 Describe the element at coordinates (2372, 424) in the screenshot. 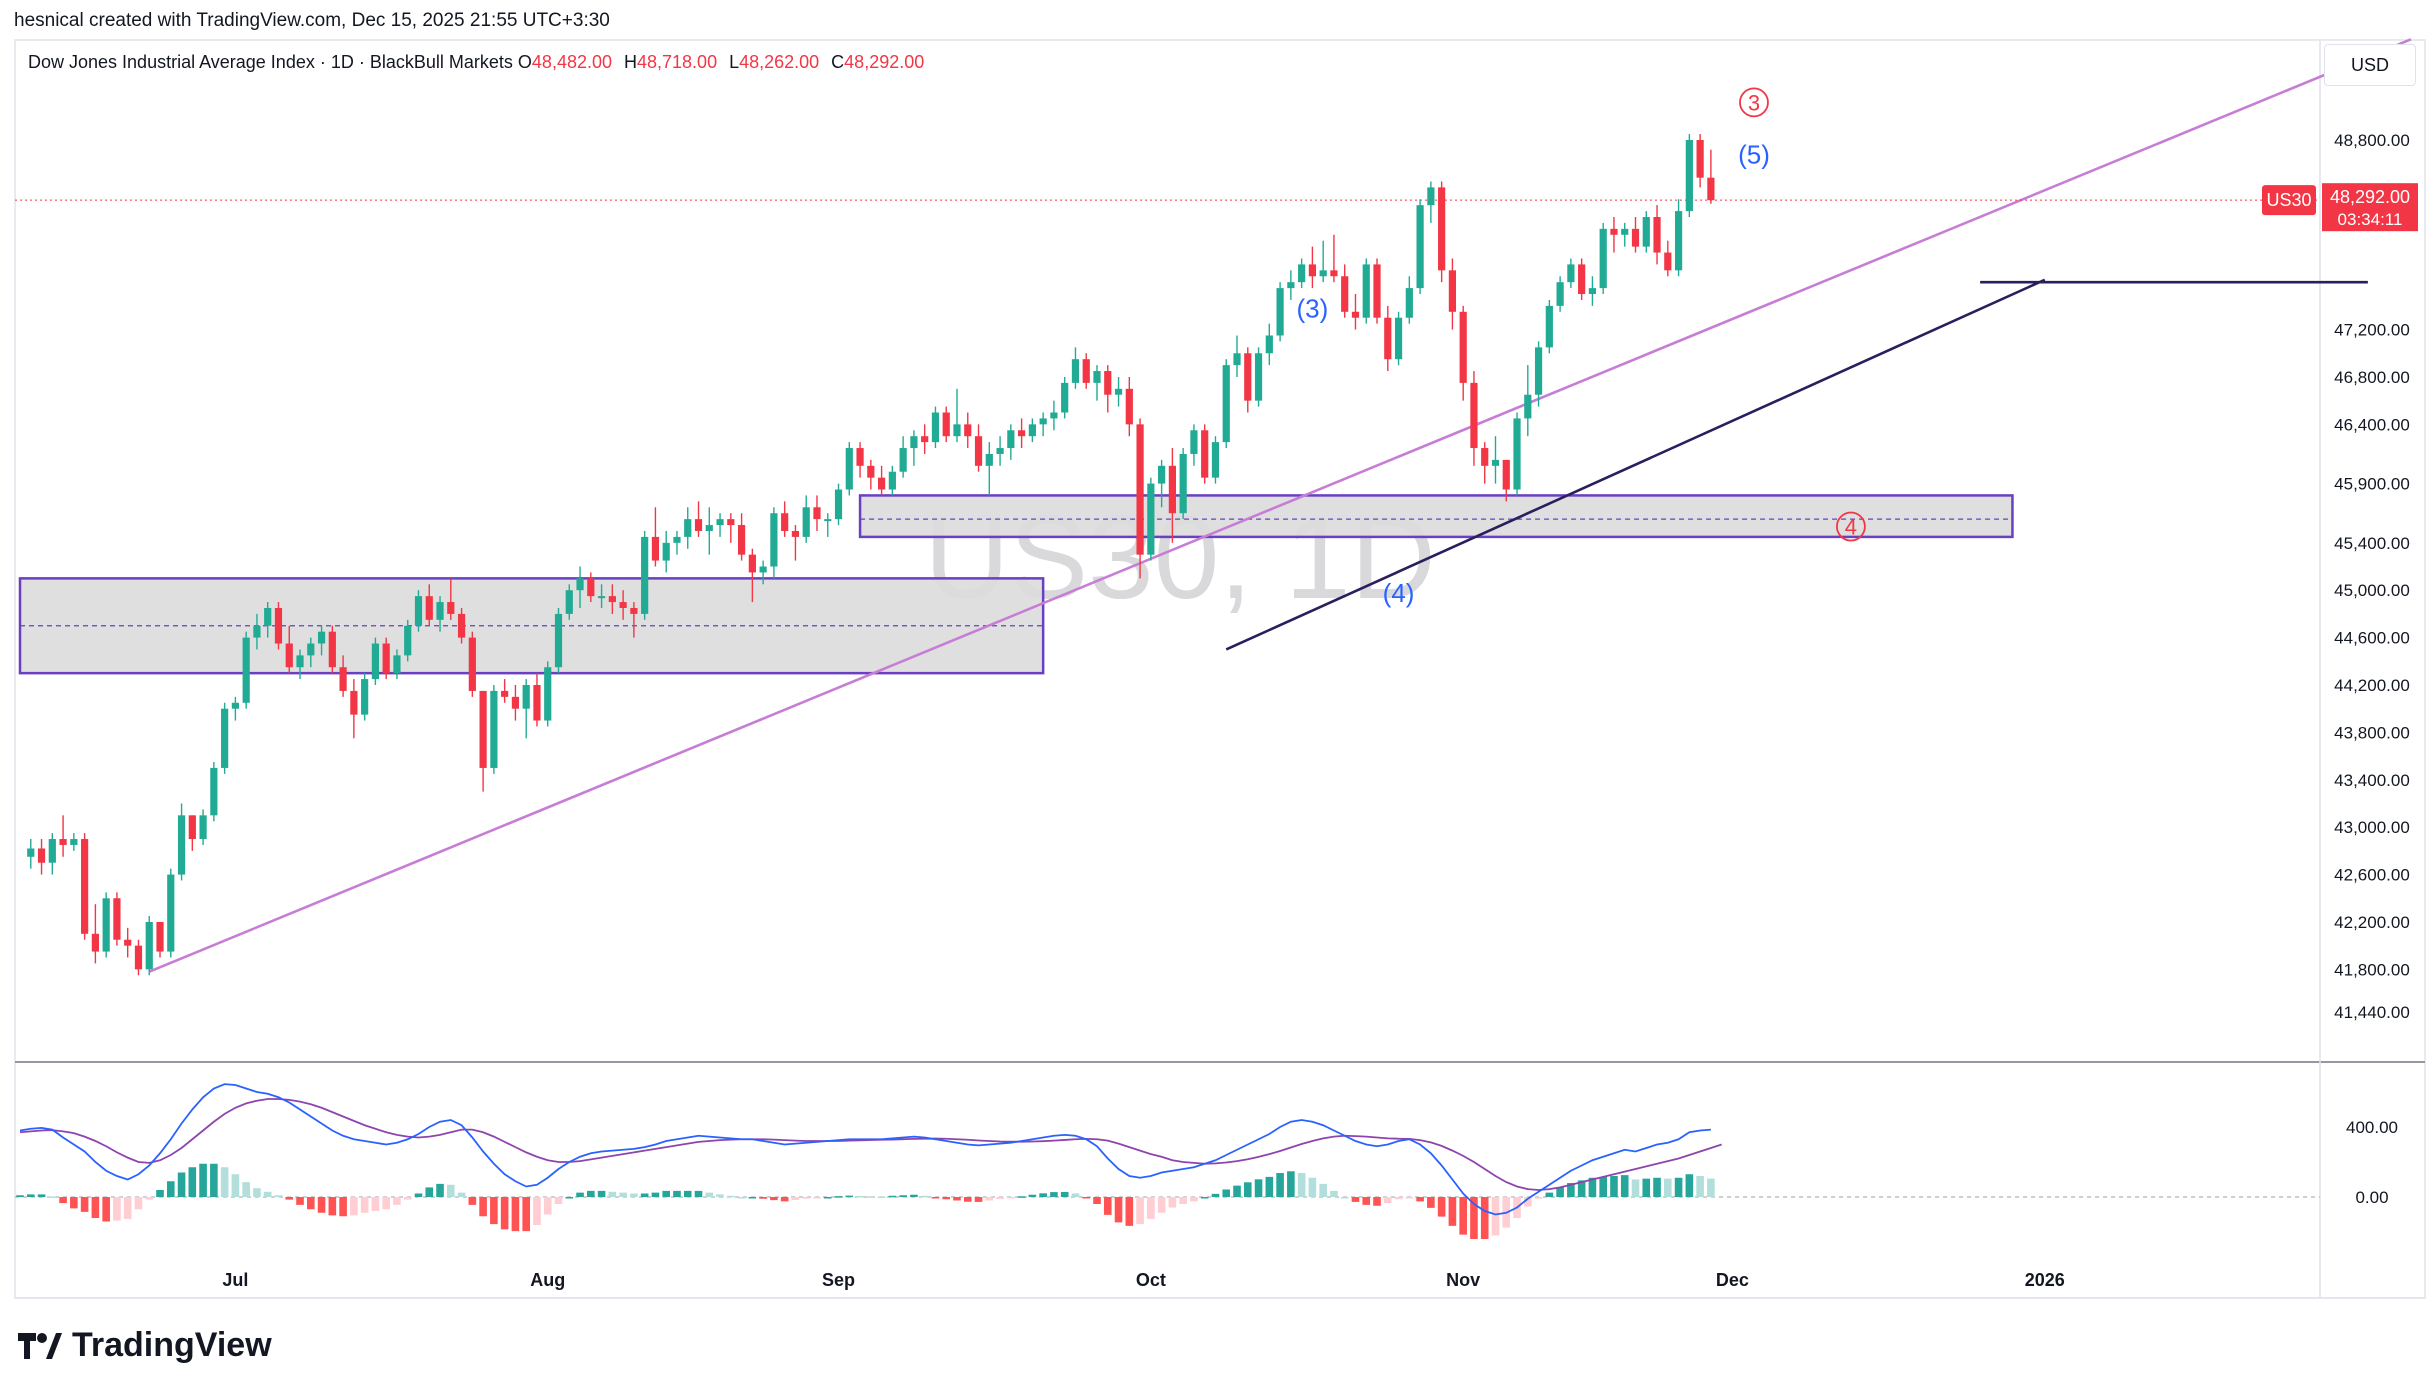

I see `price-tick-label: 46,400.00` at that location.